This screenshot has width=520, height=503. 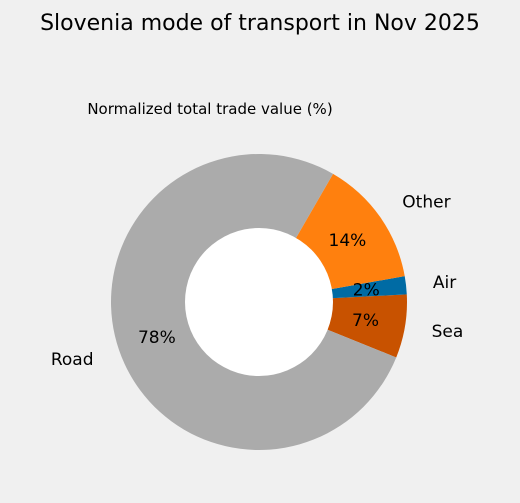 What do you see at coordinates (157, 338) in the screenshot?
I see `pct-label-road: 78%` at bounding box center [157, 338].